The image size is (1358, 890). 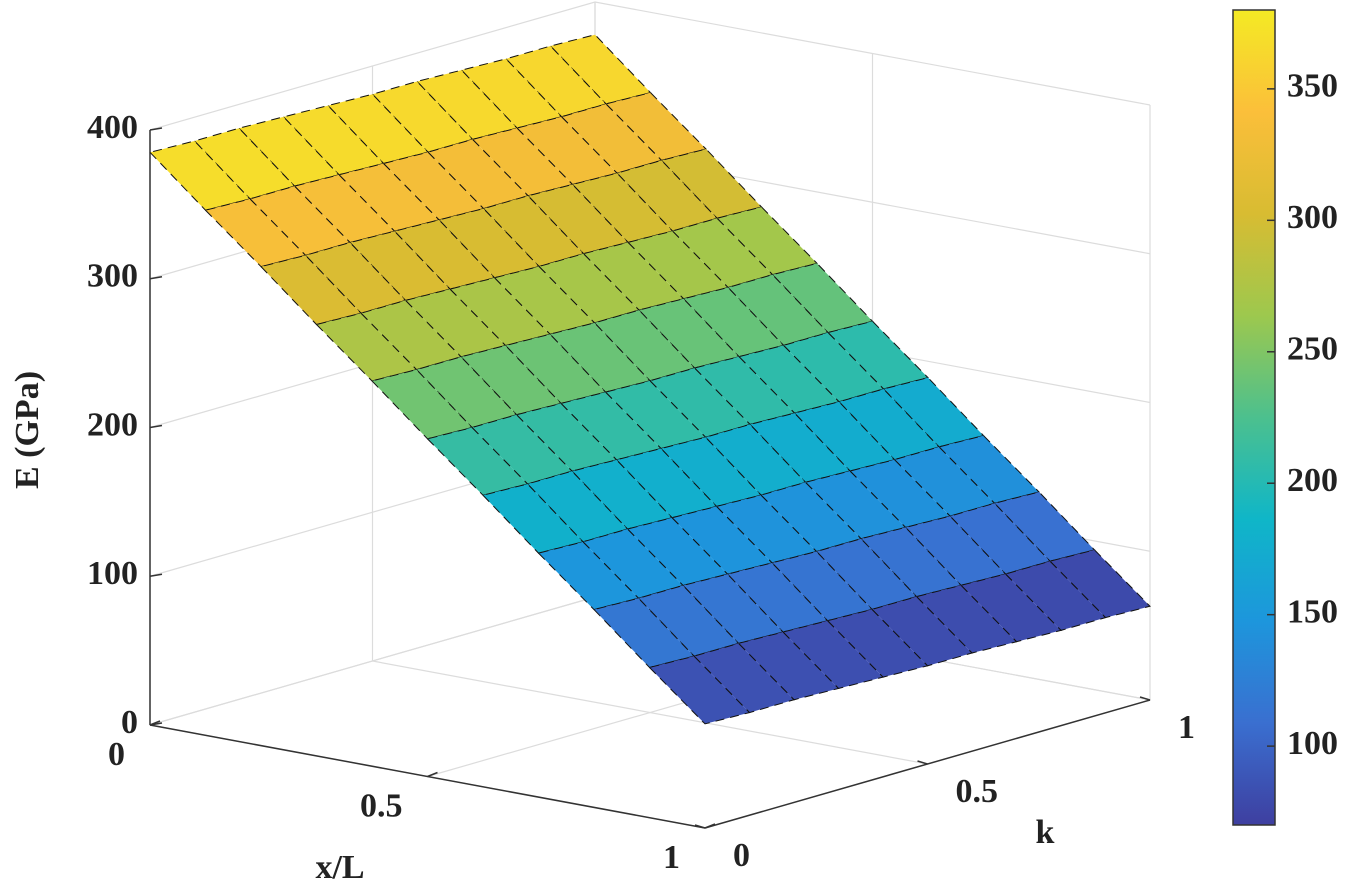 I want to click on x-axis-label: x/L, so click(x=339, y=867).